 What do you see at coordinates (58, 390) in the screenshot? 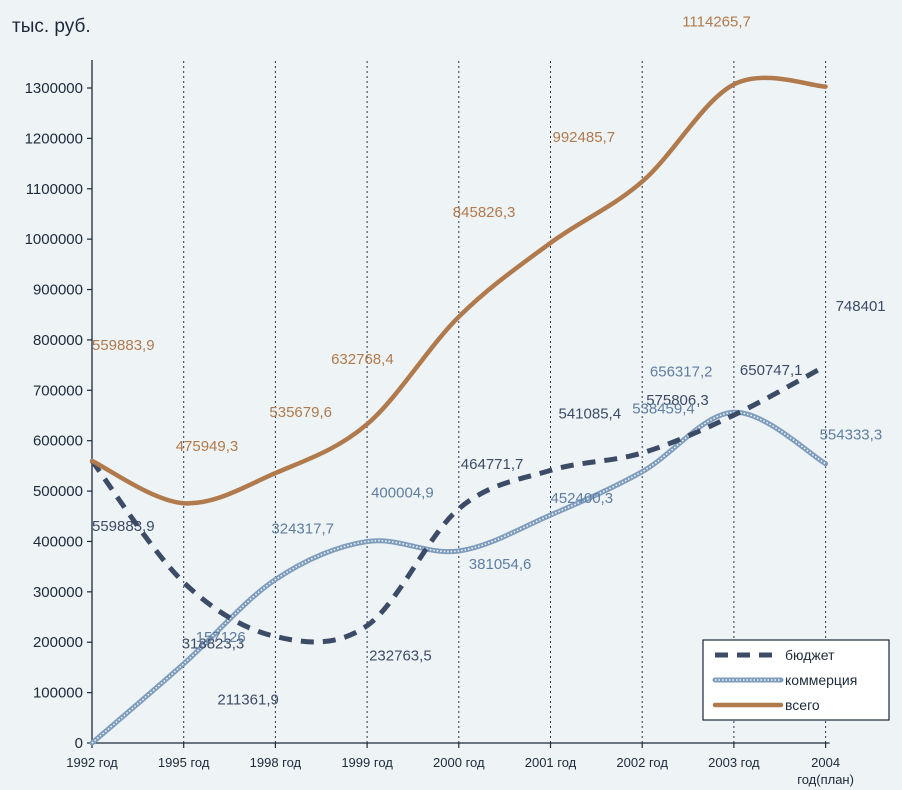
I see `y-tick-label: 700000` at bounding box center [58, 390].